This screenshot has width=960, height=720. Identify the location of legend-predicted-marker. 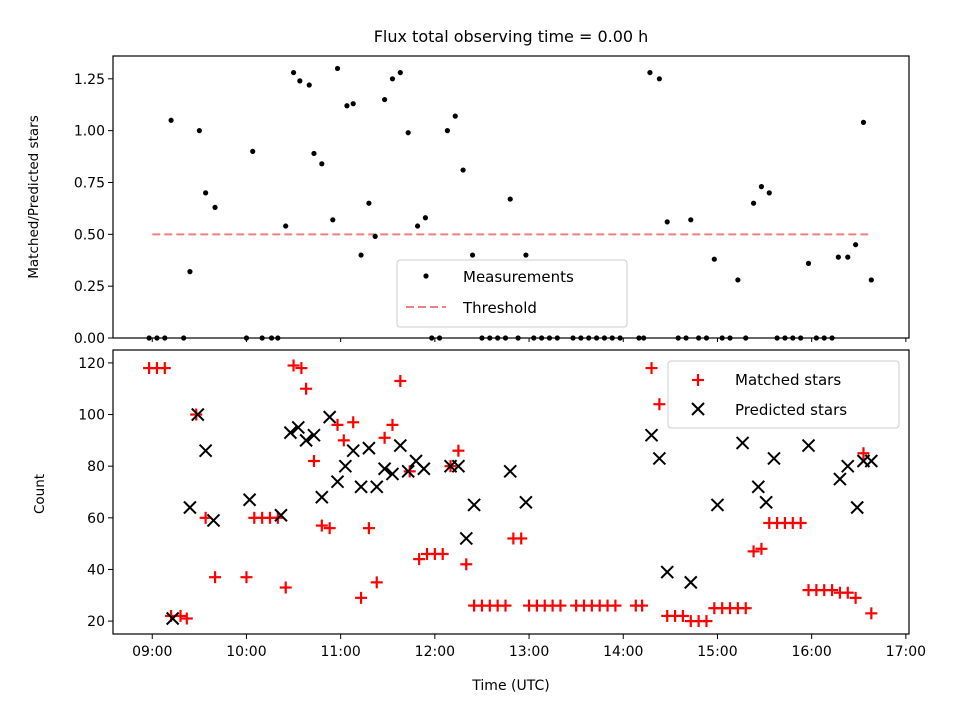
(698, 409).